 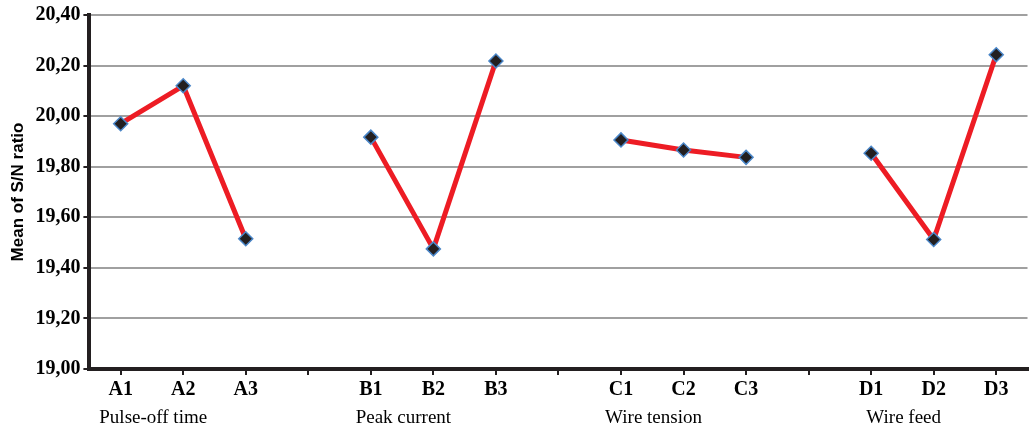 What do you see at coordinates (996, 388) in the screenshot?
I see `x-tick-label: D3` at bounding box center [996, 388].